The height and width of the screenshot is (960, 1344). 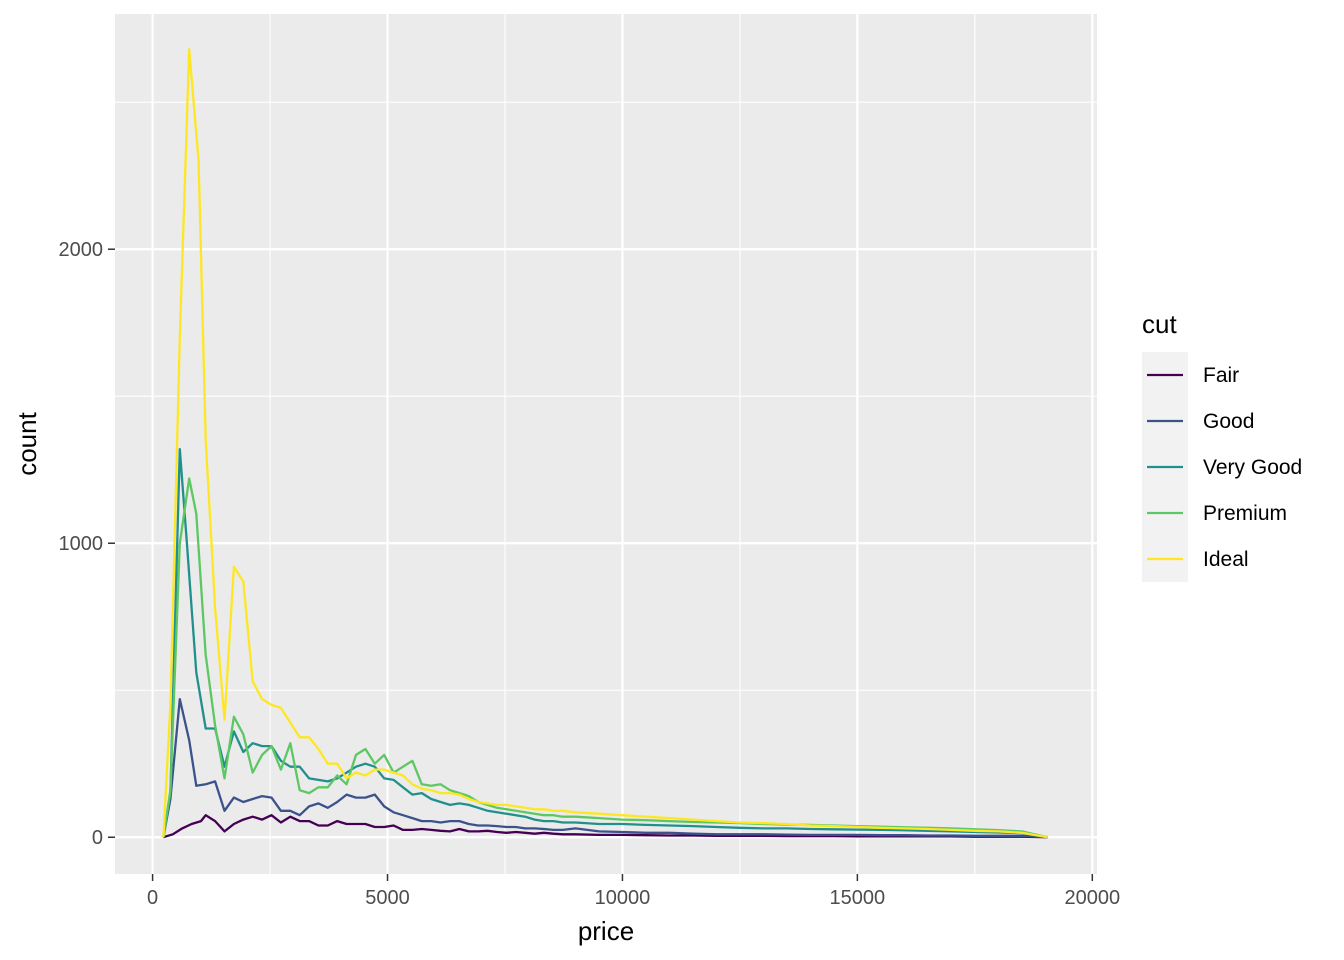 What do you see at coordinates (605, 768) in the screenshot?
I see `series-line-good` at bounding box center [605, 768].